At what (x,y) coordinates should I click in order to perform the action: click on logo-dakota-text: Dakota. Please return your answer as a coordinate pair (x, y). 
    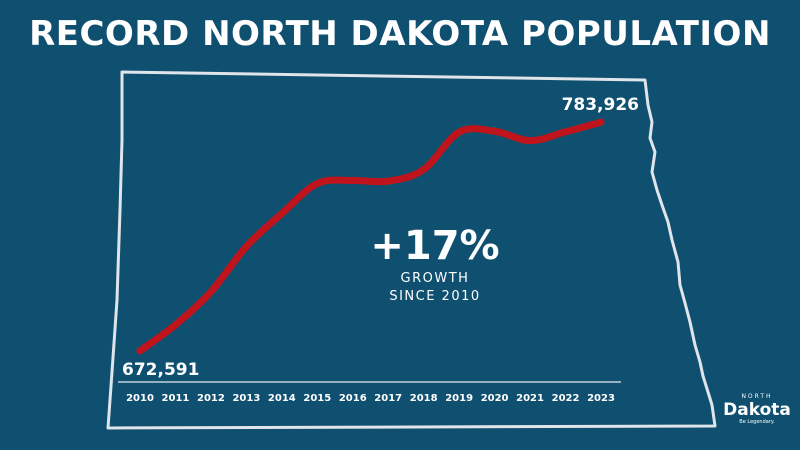
    Looking at the image, I should click on (757, 410).